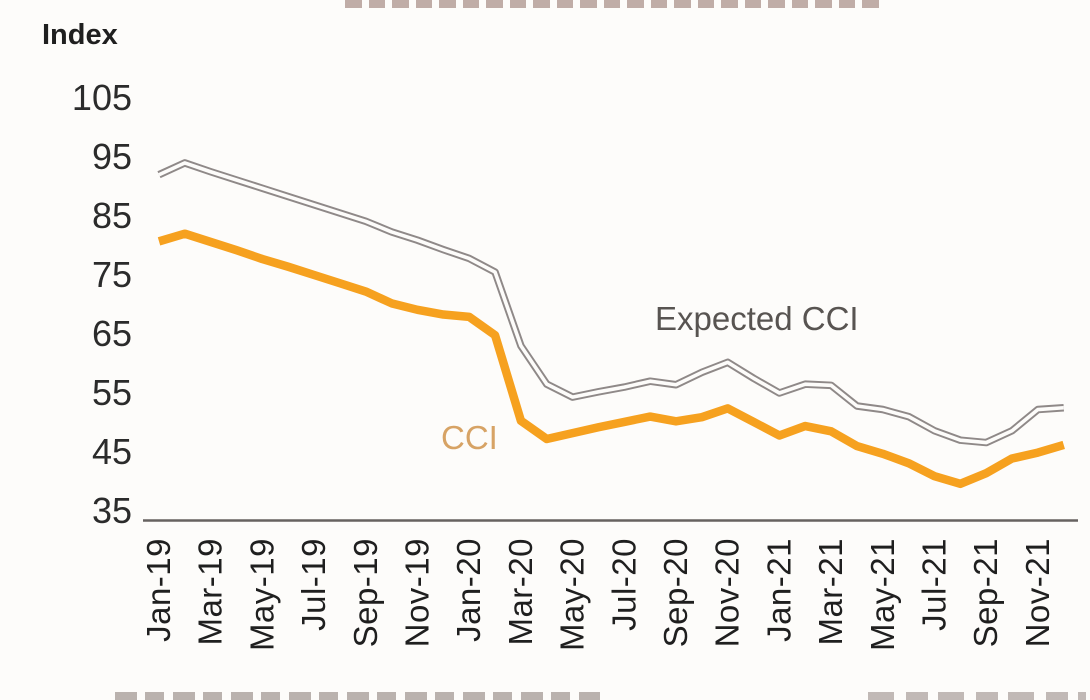 The image size is (1090, 700). I want to click on x-tick-label: Jan-21, so click(778, 590).